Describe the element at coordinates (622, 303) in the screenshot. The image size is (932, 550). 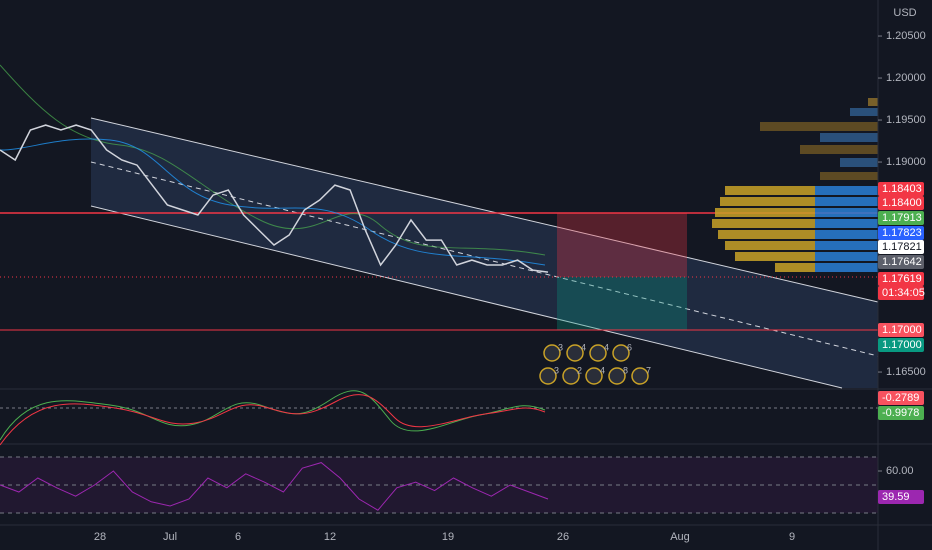
I see `target-box` at that location.